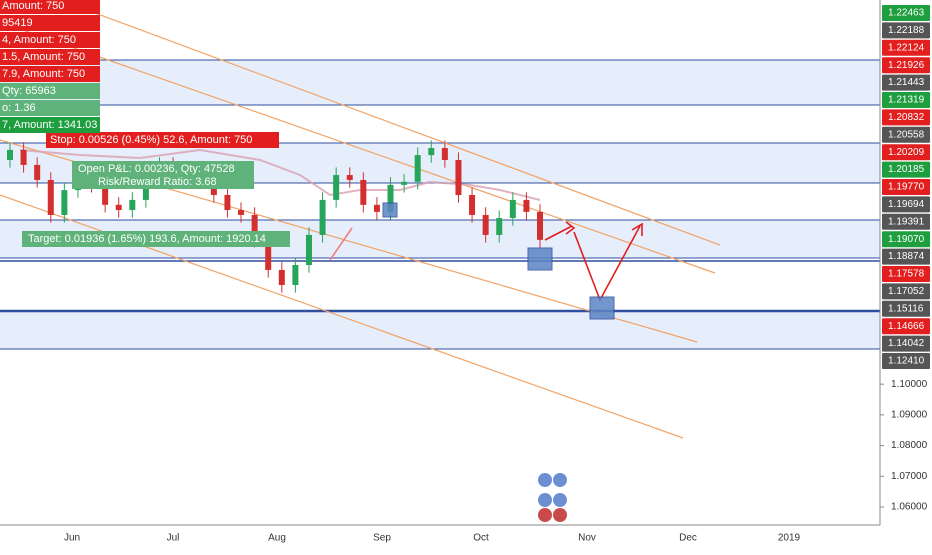  I want to click on price-label: 1.21443, so click(906, 82).